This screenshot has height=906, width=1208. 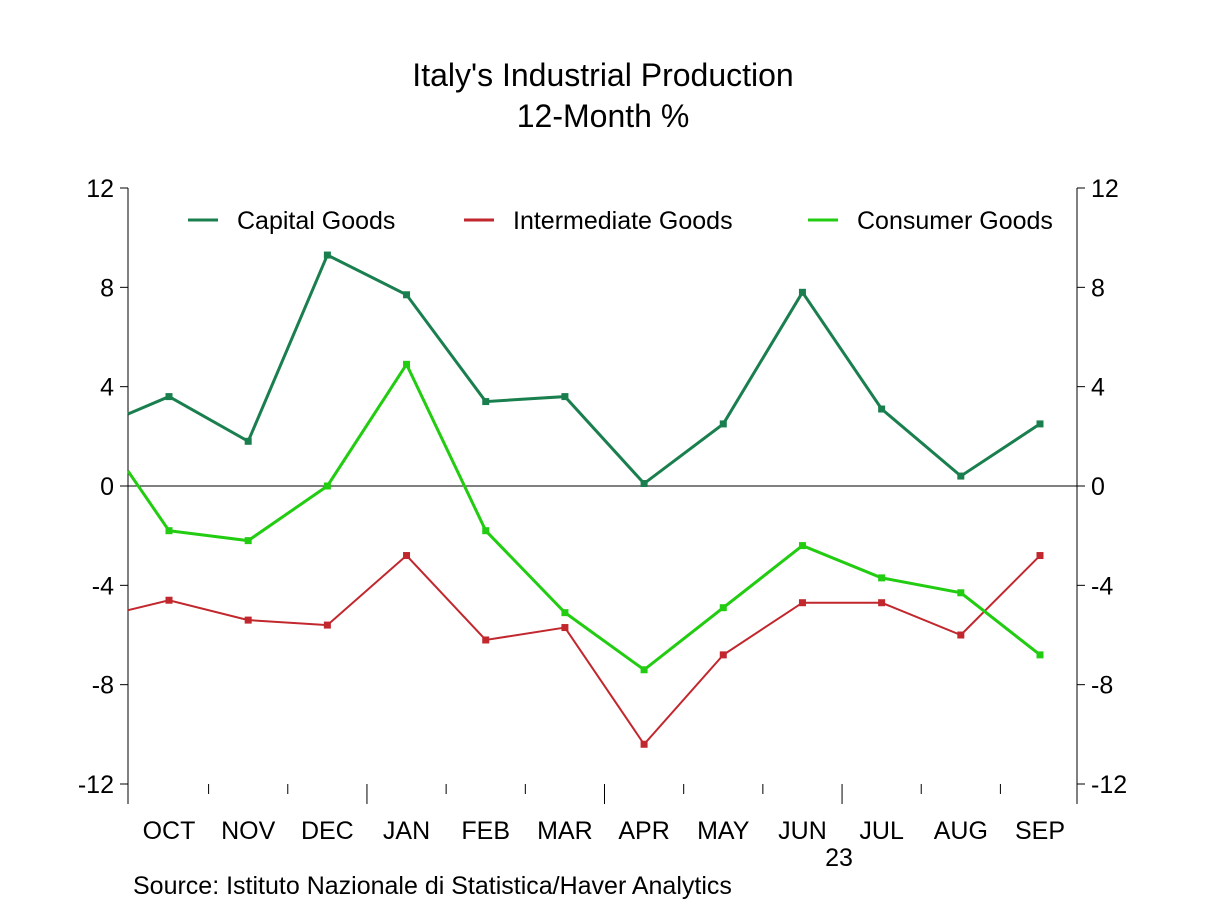 What do you see at coordinates (103, 586) in the screenshot?
I see `y-tick-label-left: -4` at bounding box center [103, 586].